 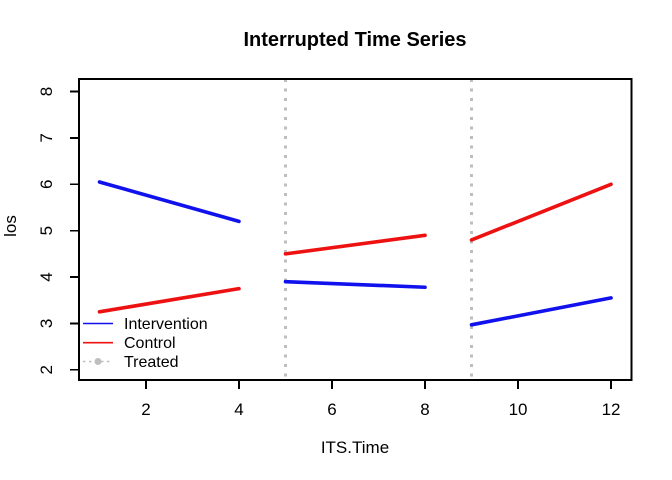 I want to click on legend-label-control: Control, so click(x=150, y=343).